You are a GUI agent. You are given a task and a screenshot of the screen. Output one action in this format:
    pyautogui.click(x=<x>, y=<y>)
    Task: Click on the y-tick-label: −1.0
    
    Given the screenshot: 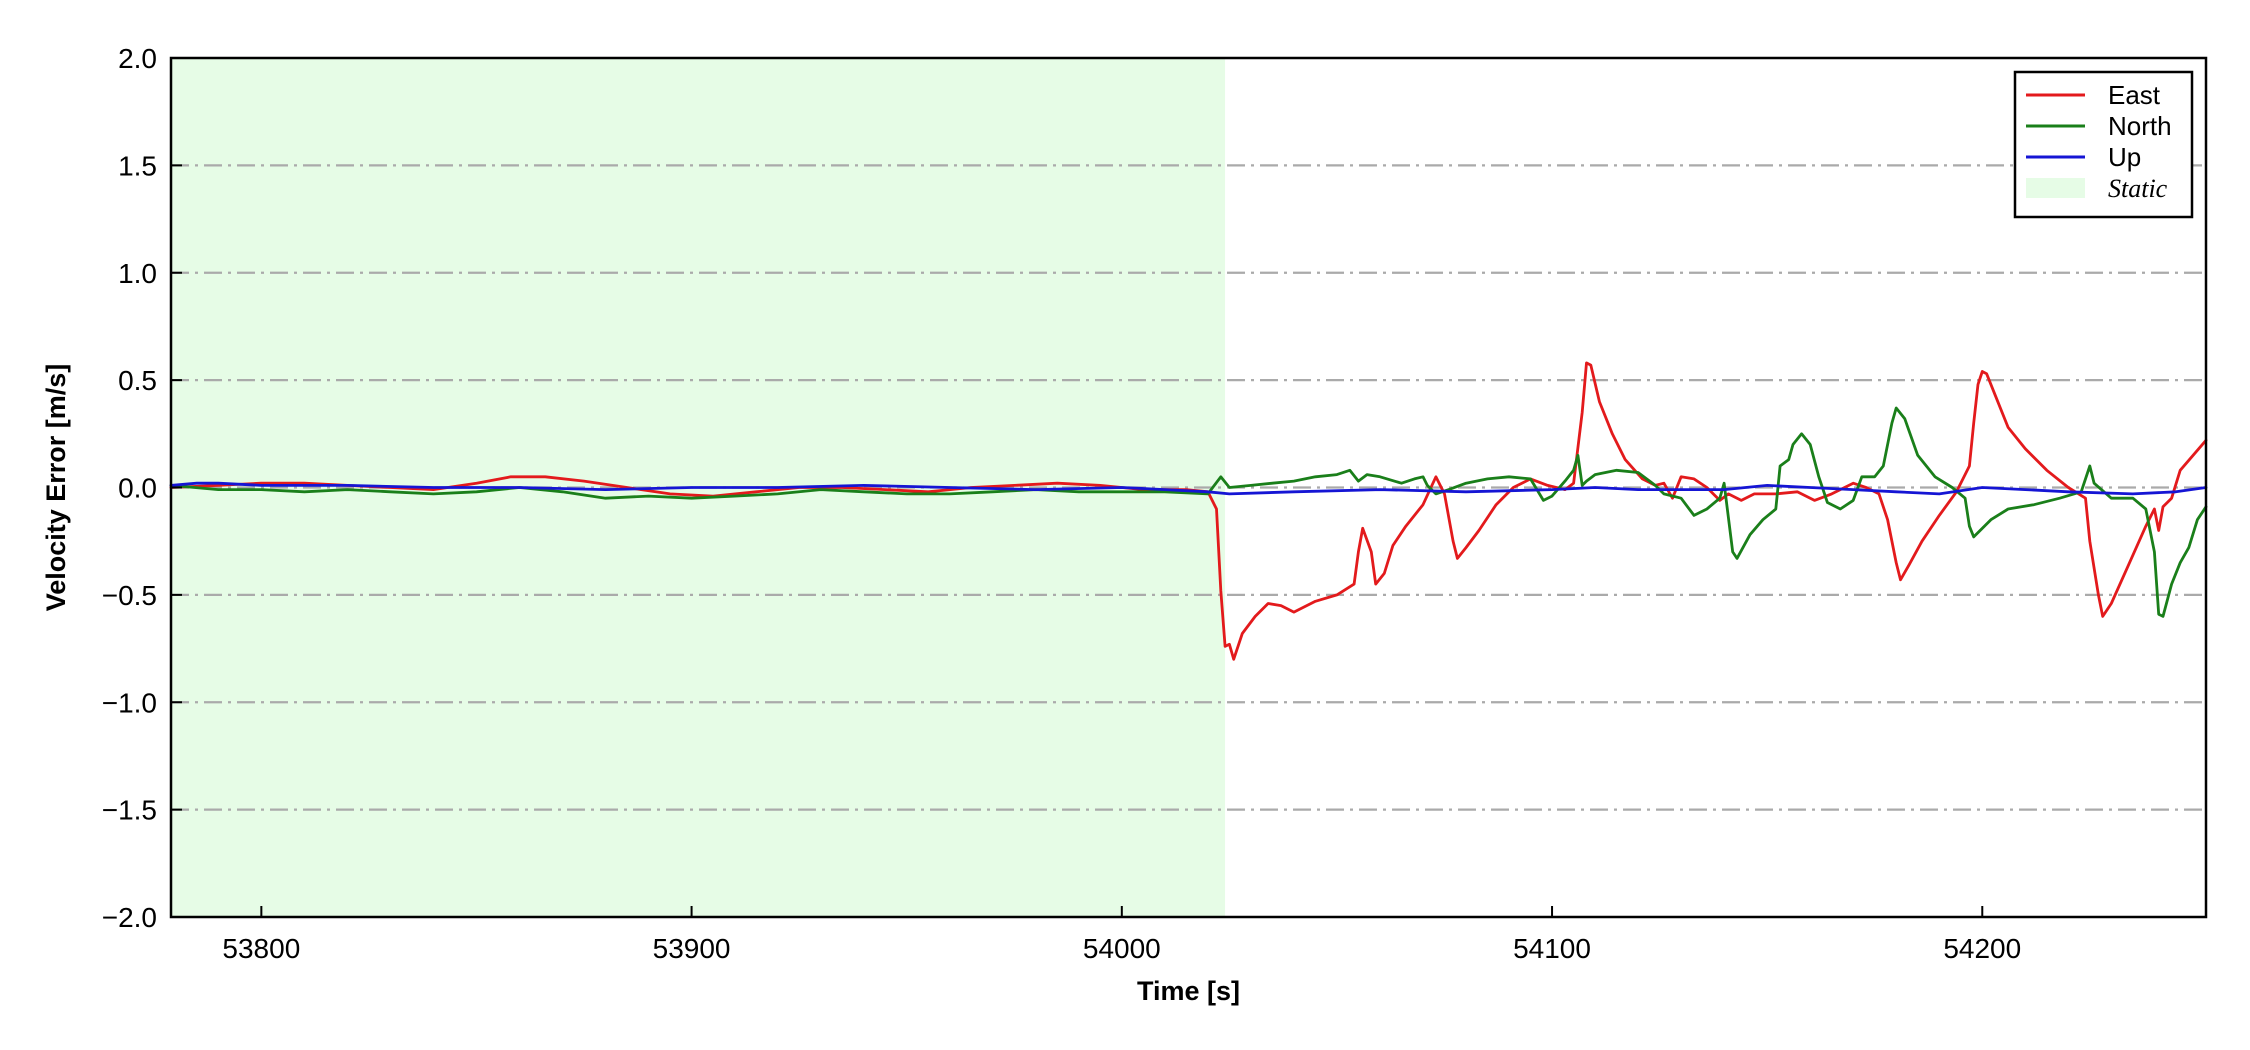 What is the action you would take?
    pyautogui.click(x=129, y=702)
    